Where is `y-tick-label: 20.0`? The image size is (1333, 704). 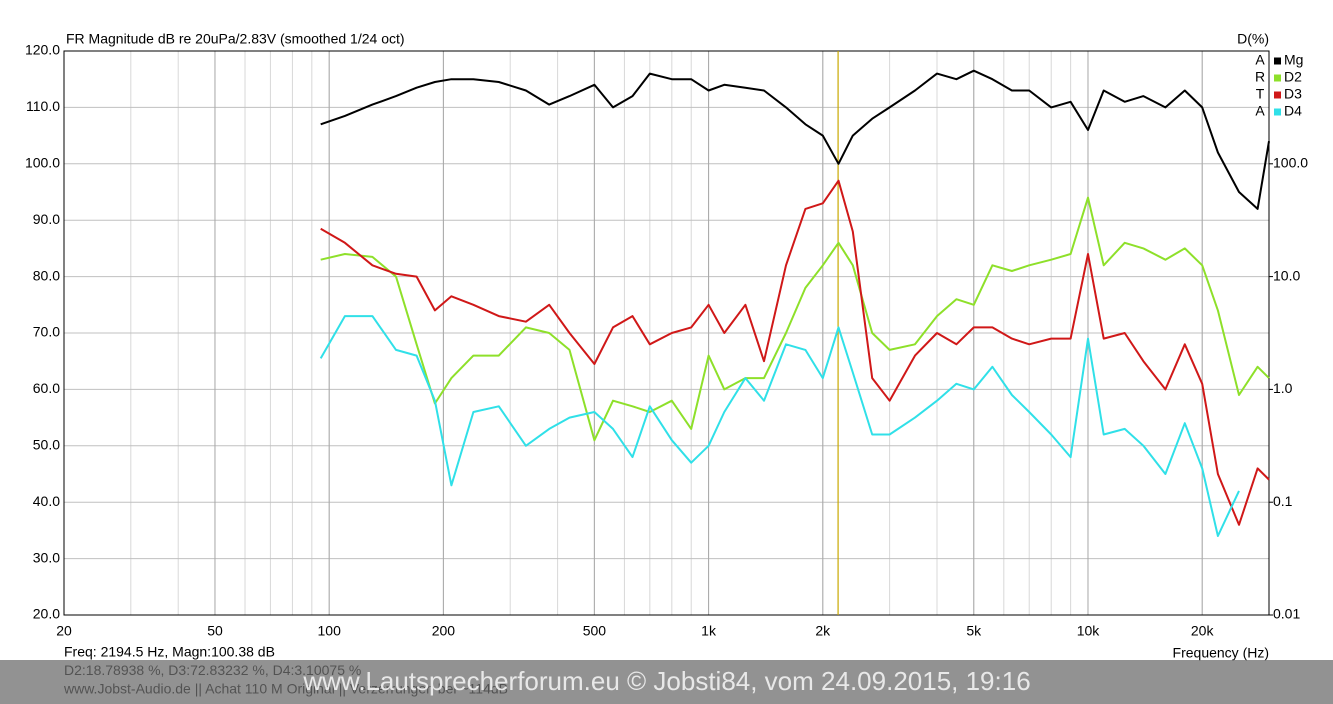 y-tick-label: 20.0 is located at coordinates (46, 614).